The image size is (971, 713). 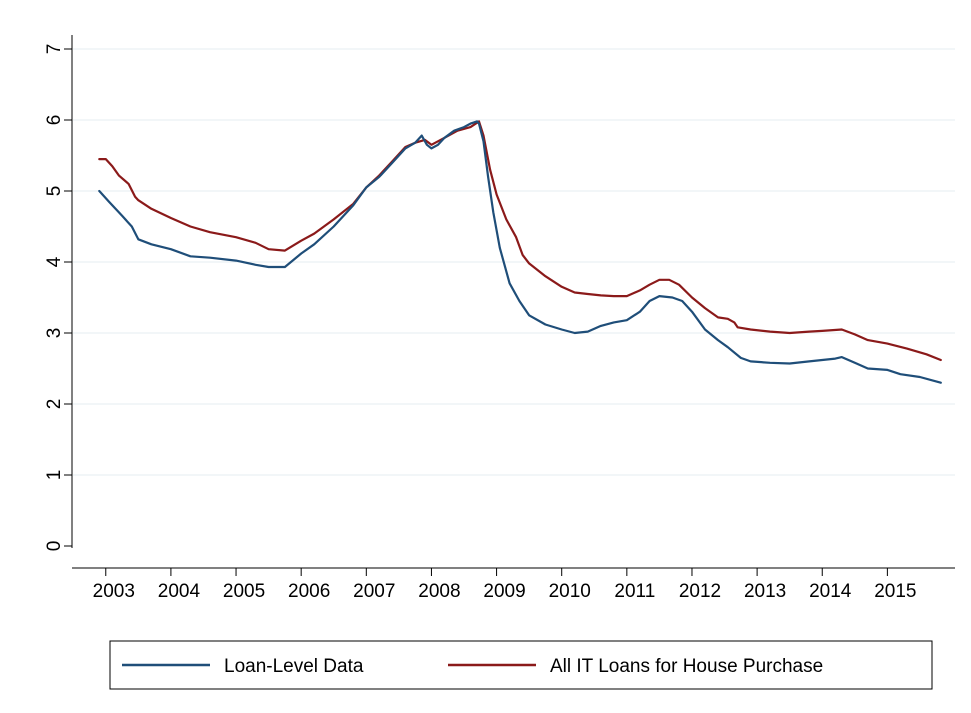 What do you see at coordinates (54, 120) in the screenshot?
I see `y-tick-label-6: 6` at bounding box center [54, 120].